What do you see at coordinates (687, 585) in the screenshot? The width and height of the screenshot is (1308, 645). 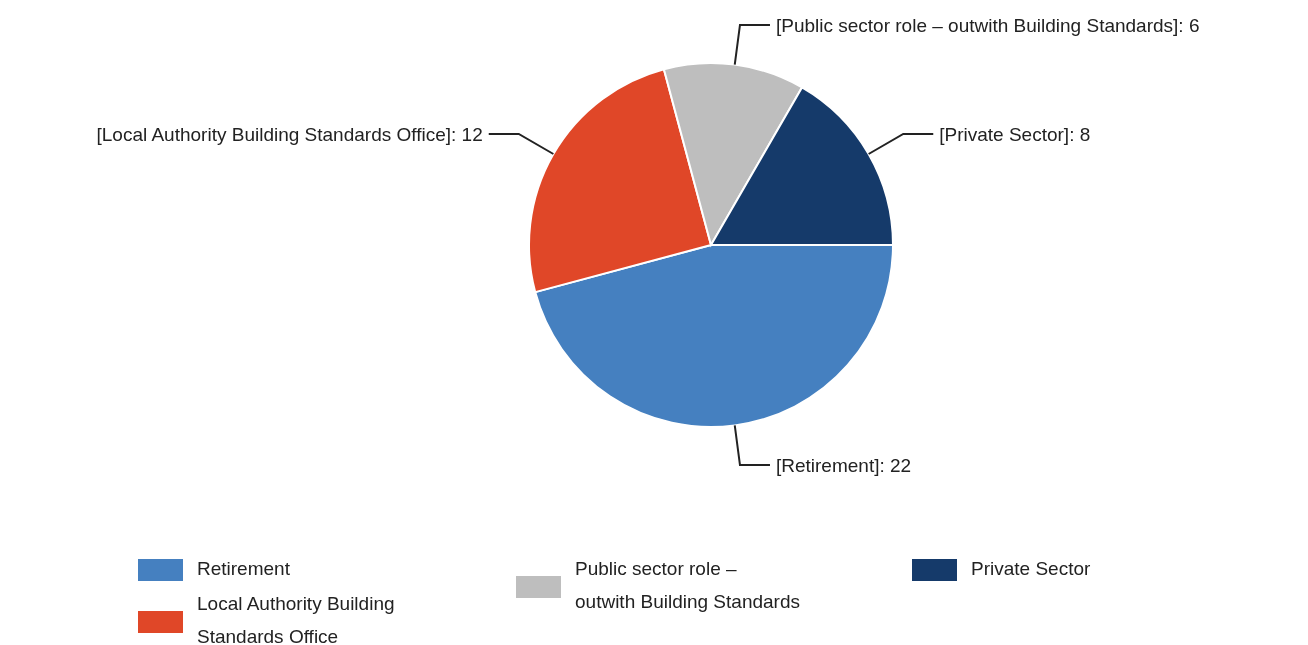 I see `legend-label: Public sector role – outwith Building Standards` at bounding box center [687, 585].